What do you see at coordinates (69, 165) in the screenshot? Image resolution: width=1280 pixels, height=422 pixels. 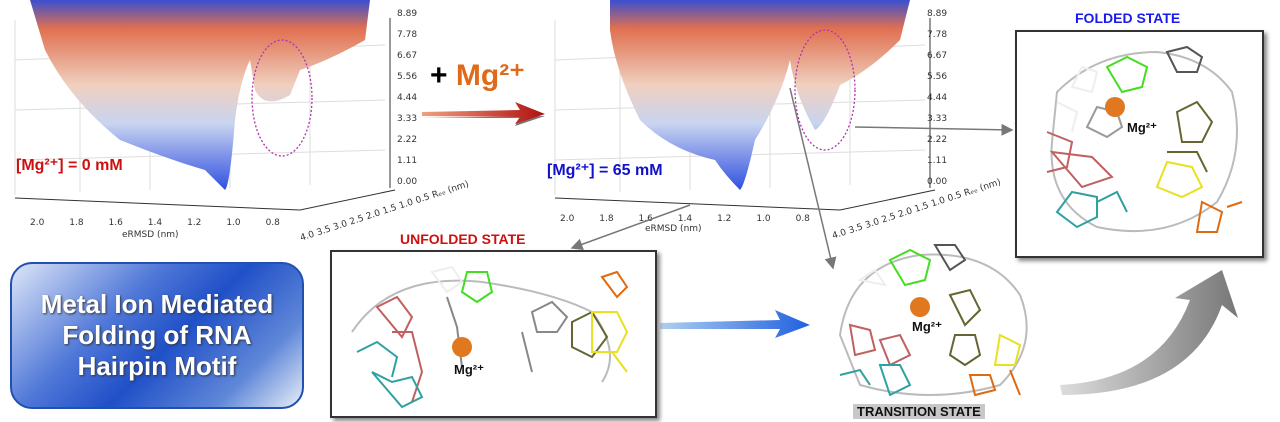 I see `concentration-label: [Mg²⁺] = 0 mM` at bounding box center [69, 165].